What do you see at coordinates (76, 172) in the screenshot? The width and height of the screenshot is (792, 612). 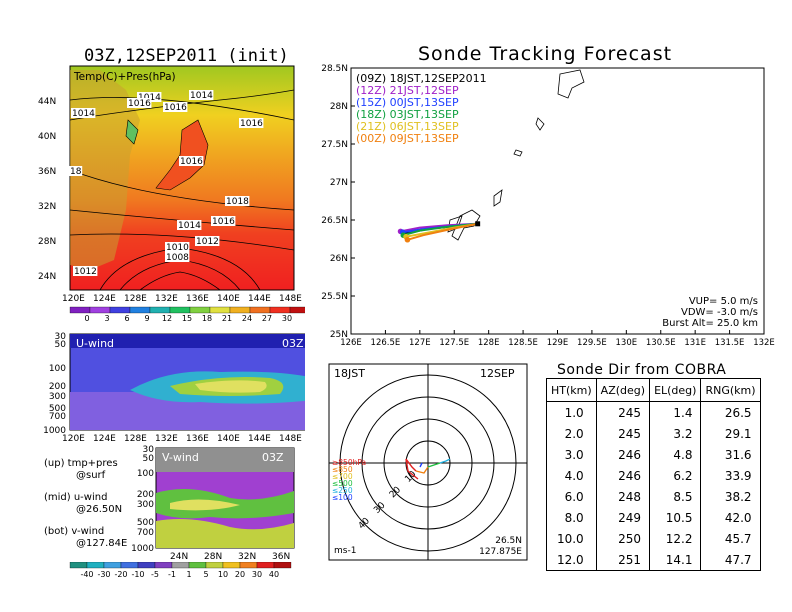 I see `isobar-label: 18` at bounding box center [76, 172].